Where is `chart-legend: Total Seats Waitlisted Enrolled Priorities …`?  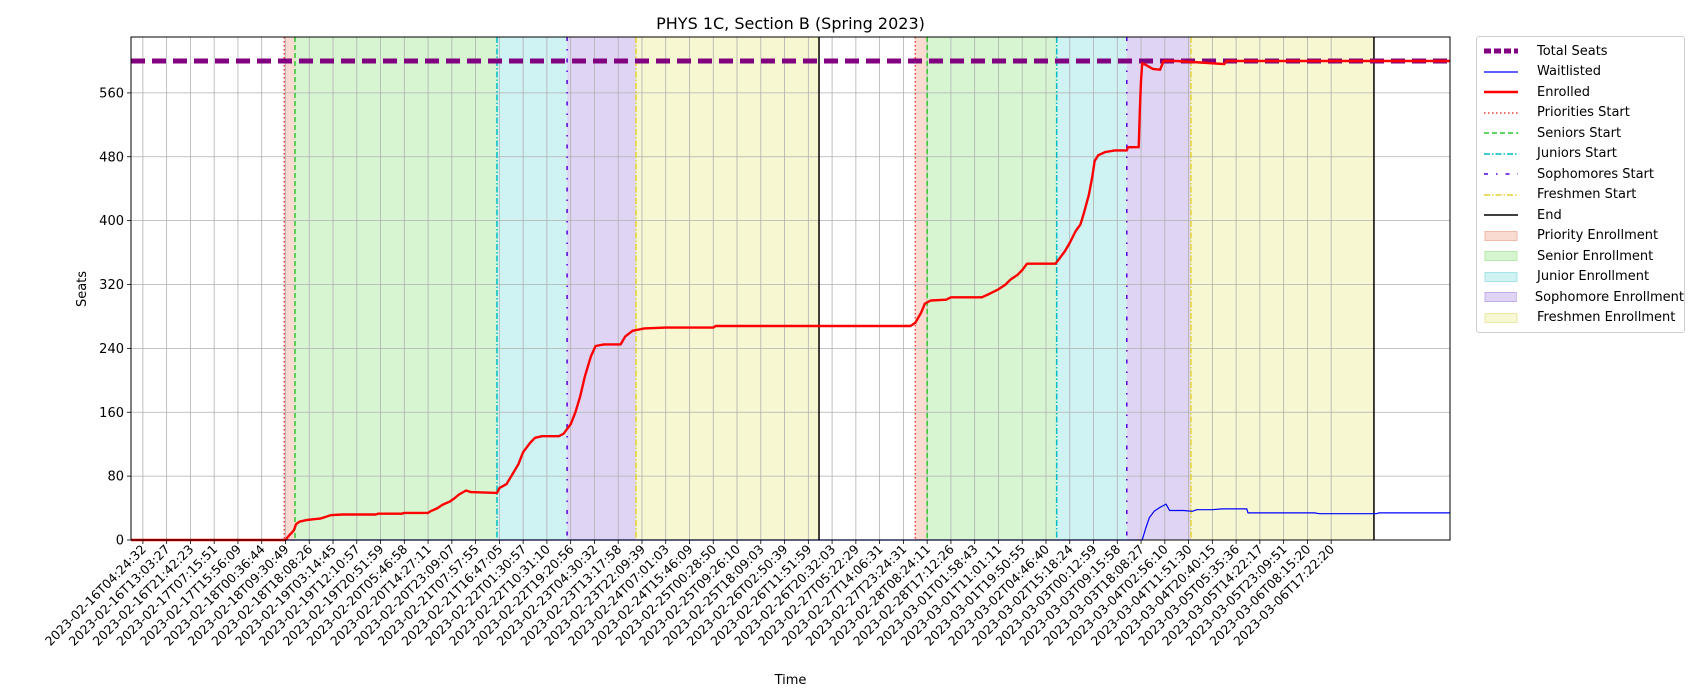
chart-legend: Total Seats Waitlisted Enrolled Priorities … is located at coordinates (1580, 184).